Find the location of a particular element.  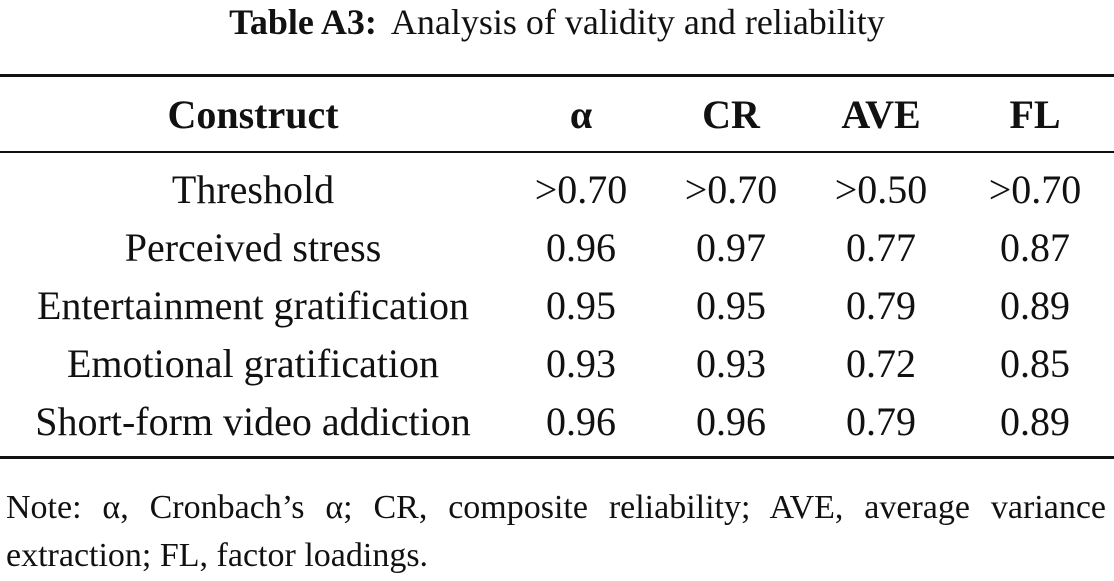

table-row: Threshold >0.70 >0.70 >0.50 >0.70 is located at coordinates (557, 185).